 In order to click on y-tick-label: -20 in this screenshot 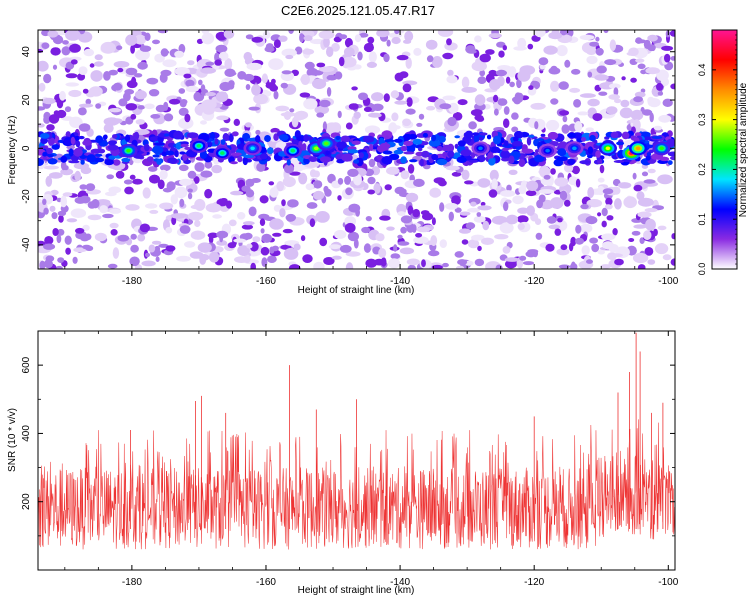, I will do `click(26, 196)`.